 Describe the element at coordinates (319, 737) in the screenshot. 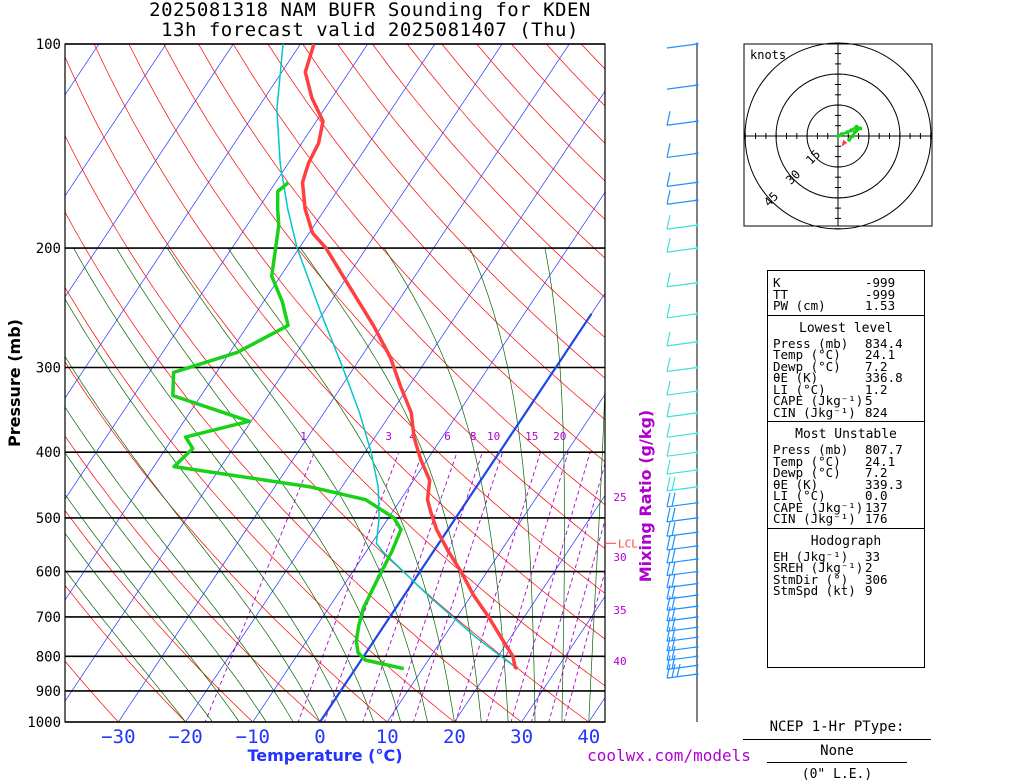

I see `temperature-tick-label: 0` at that location.